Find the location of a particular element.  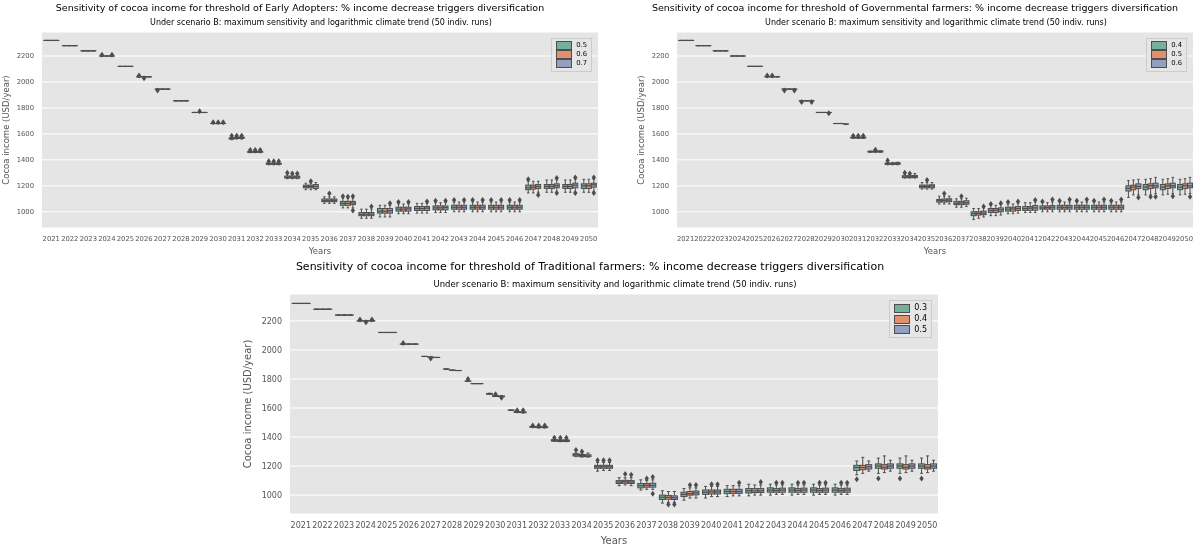

x-tick-label: 2046 is located at coordinates (840, 525).